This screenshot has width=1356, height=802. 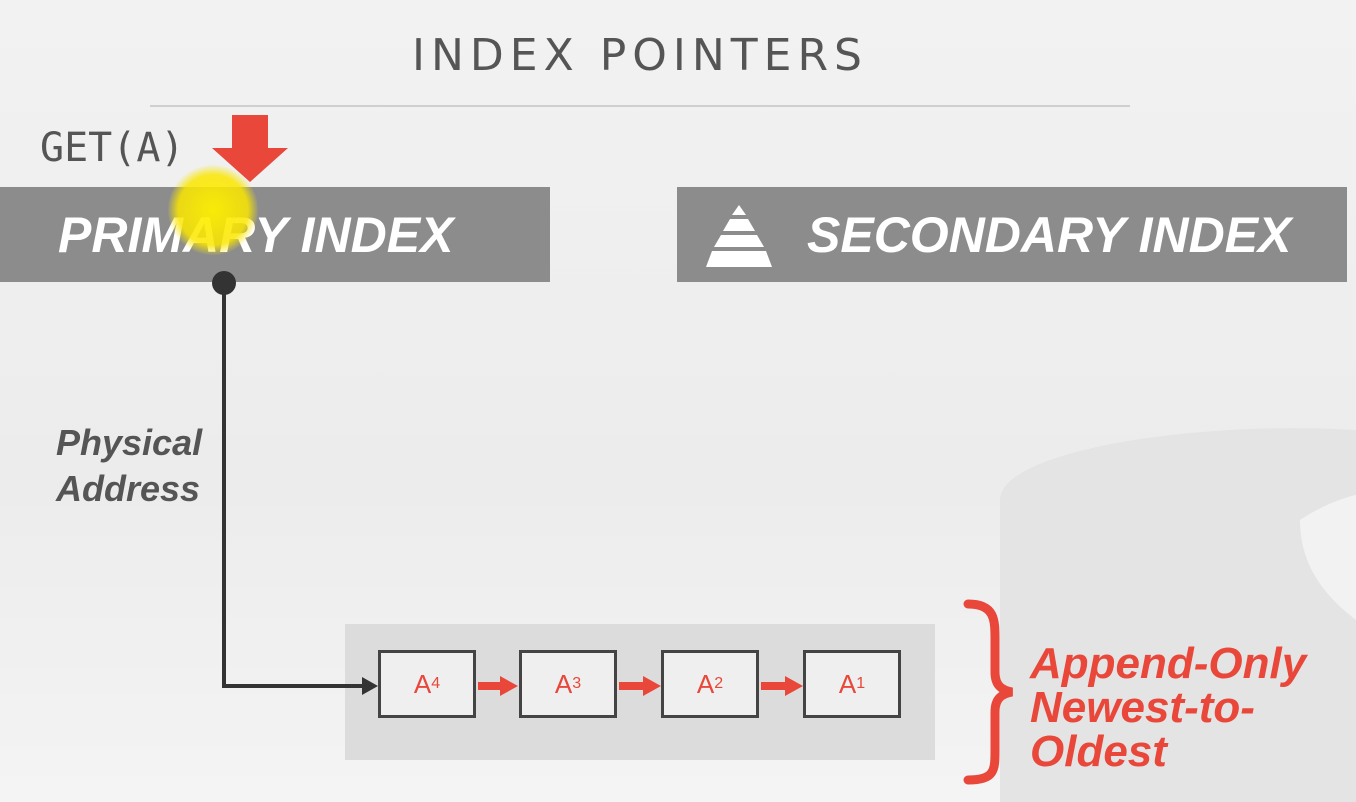 What do you see at coordinates (250, 148) in the screenshot?
I see `query-arrow-icon` at bounding box center [250, 148].